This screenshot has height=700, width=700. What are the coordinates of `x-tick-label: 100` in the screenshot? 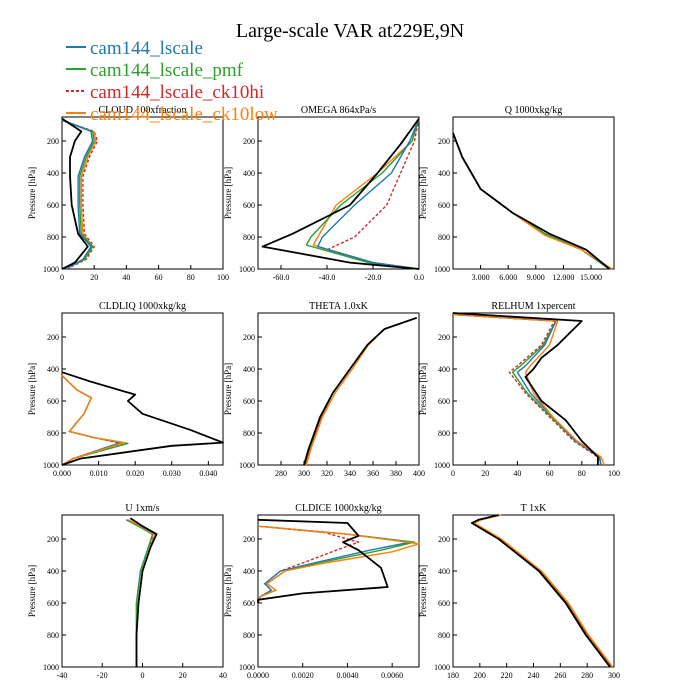 It's located at (223, 277).